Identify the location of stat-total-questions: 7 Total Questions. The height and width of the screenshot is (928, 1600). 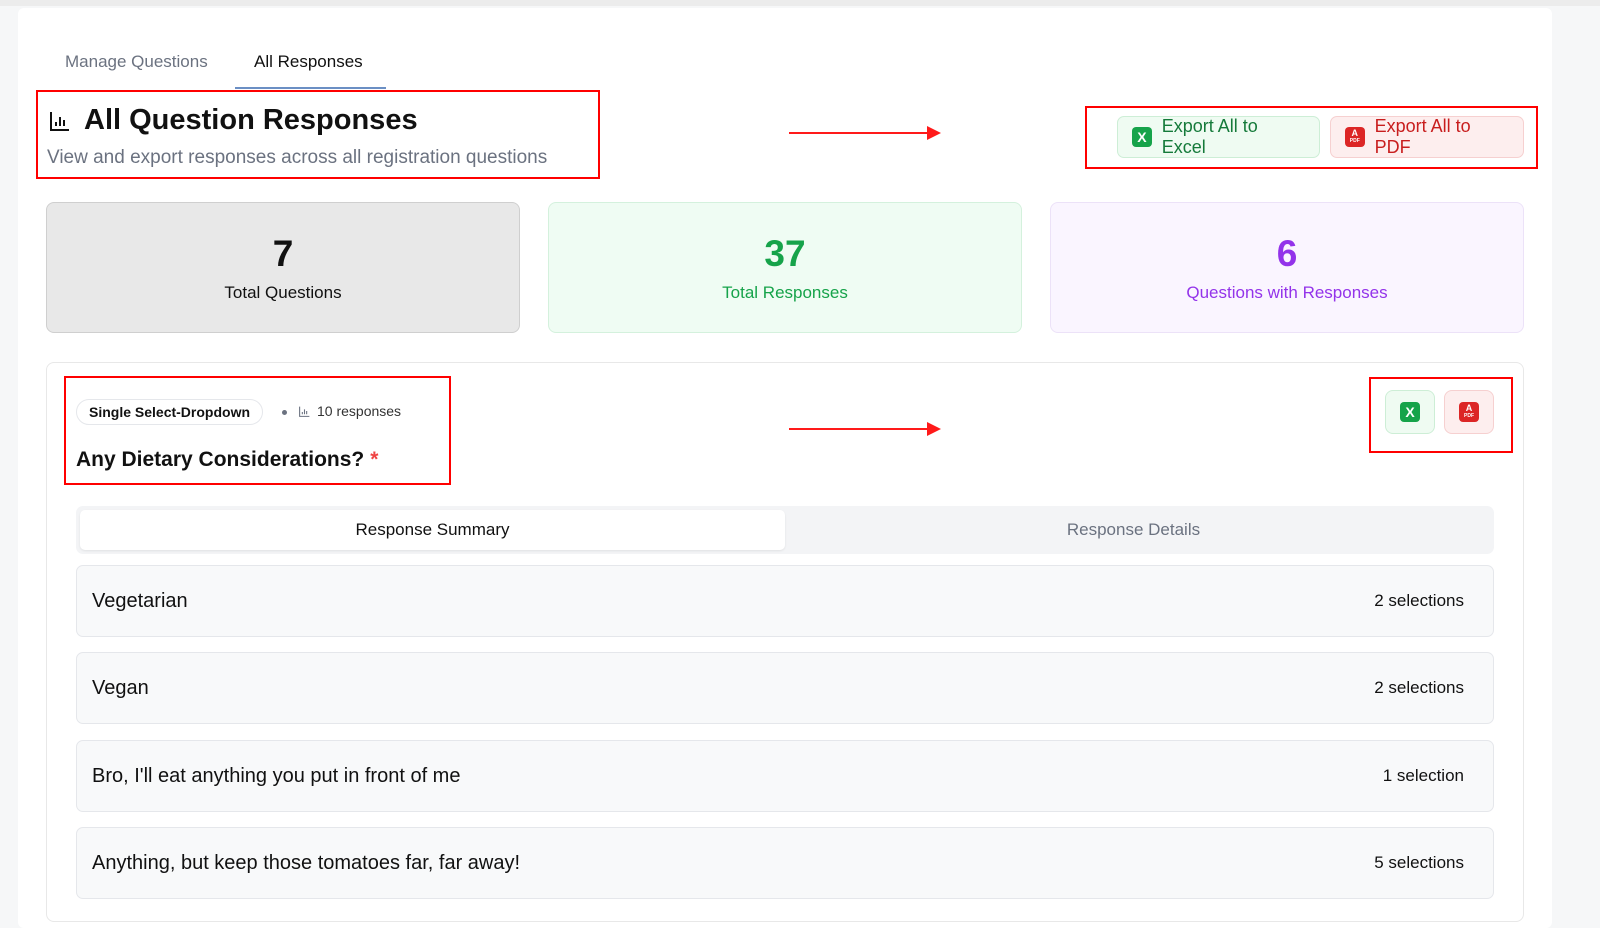
(283, 267).